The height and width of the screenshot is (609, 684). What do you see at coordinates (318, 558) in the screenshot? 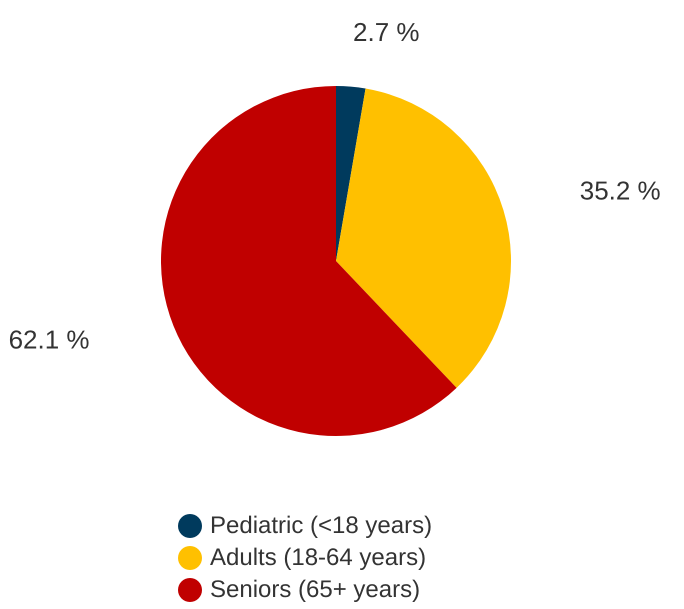
I see `legend-label: Adults (18-64 years)` at bounding box center [318, 558].